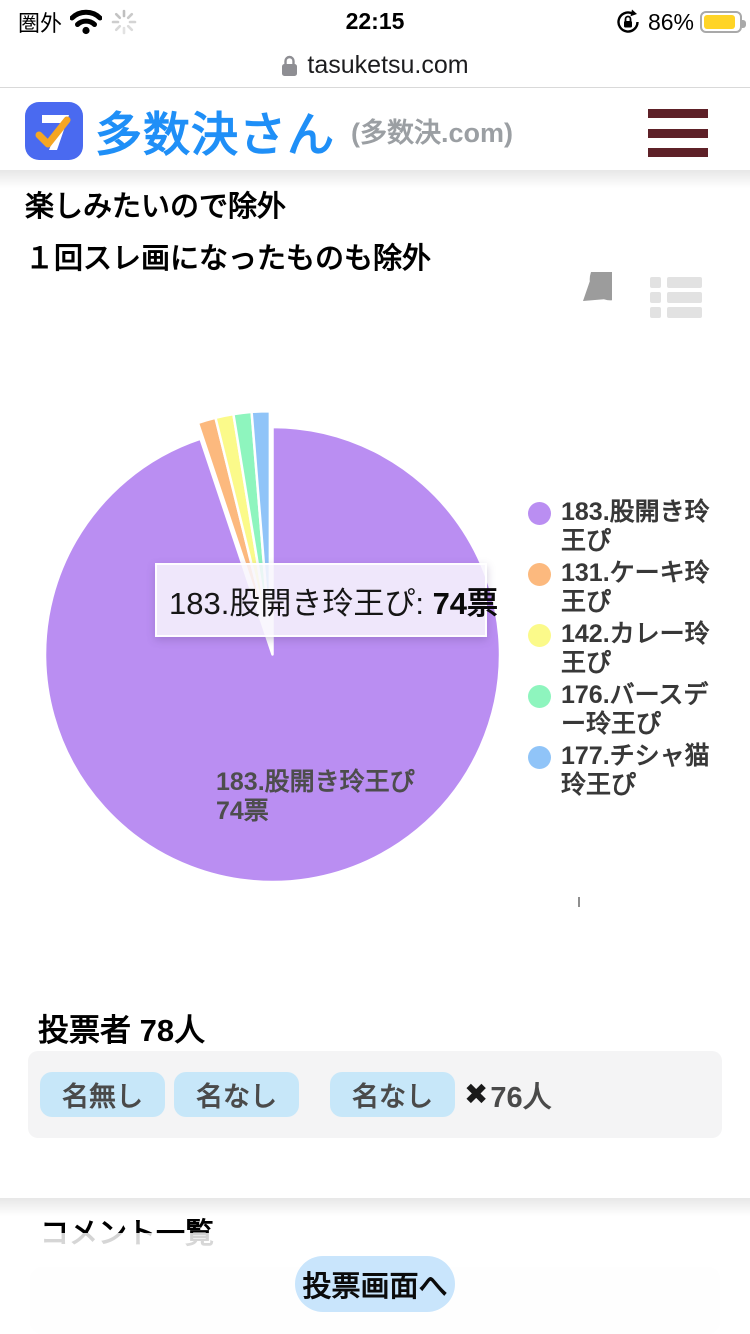 The height and width of the screenshot is (1334, 750). What do you see at coordinates (432, 133) in the screenshot?
I see `logo-subtitle: (多数決.com)` at bounding box center [432, 133].